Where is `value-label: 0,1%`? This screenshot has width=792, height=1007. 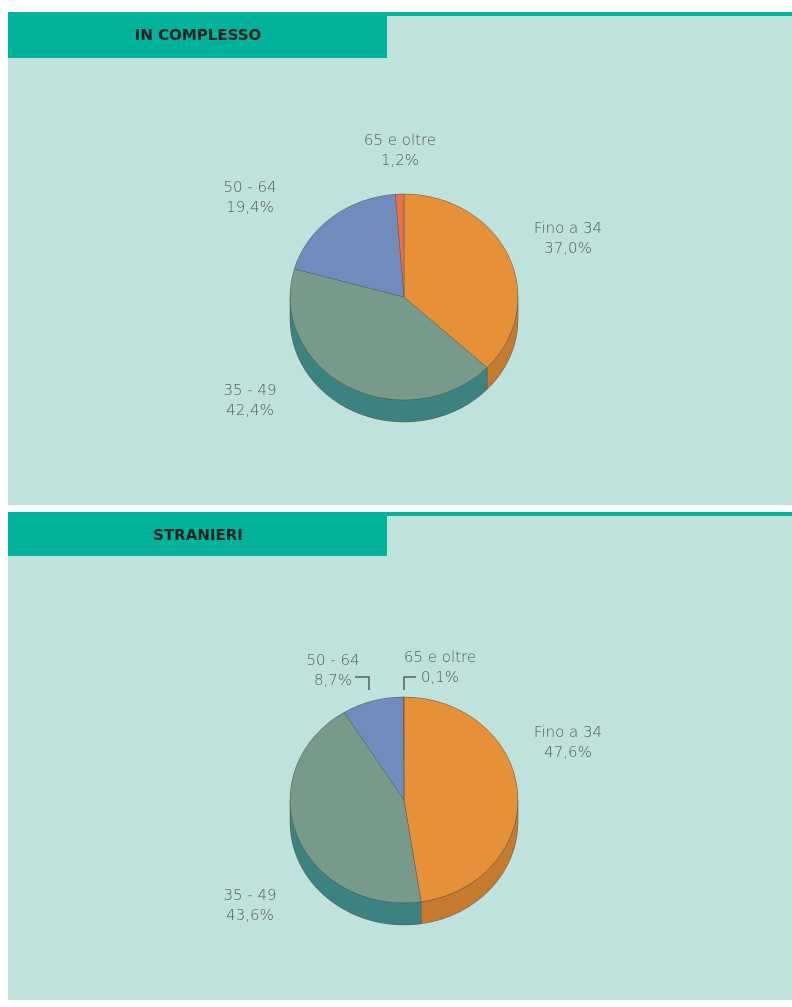
value-label: 0,1% is located at coordinates (440, 677).